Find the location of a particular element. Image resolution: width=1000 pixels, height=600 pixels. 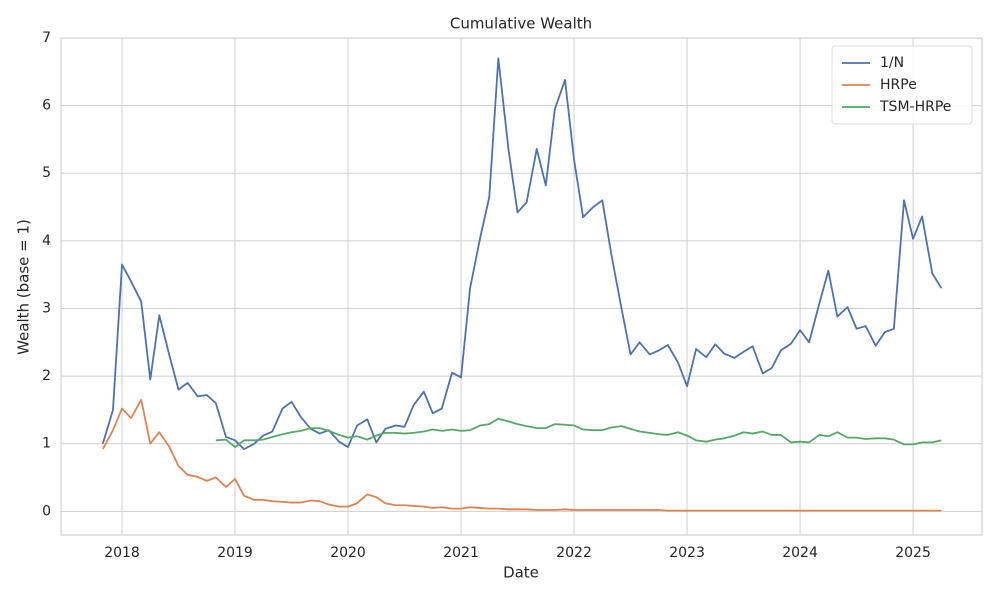

x-tick-label: 2022 is located at coordinates (574, 553).